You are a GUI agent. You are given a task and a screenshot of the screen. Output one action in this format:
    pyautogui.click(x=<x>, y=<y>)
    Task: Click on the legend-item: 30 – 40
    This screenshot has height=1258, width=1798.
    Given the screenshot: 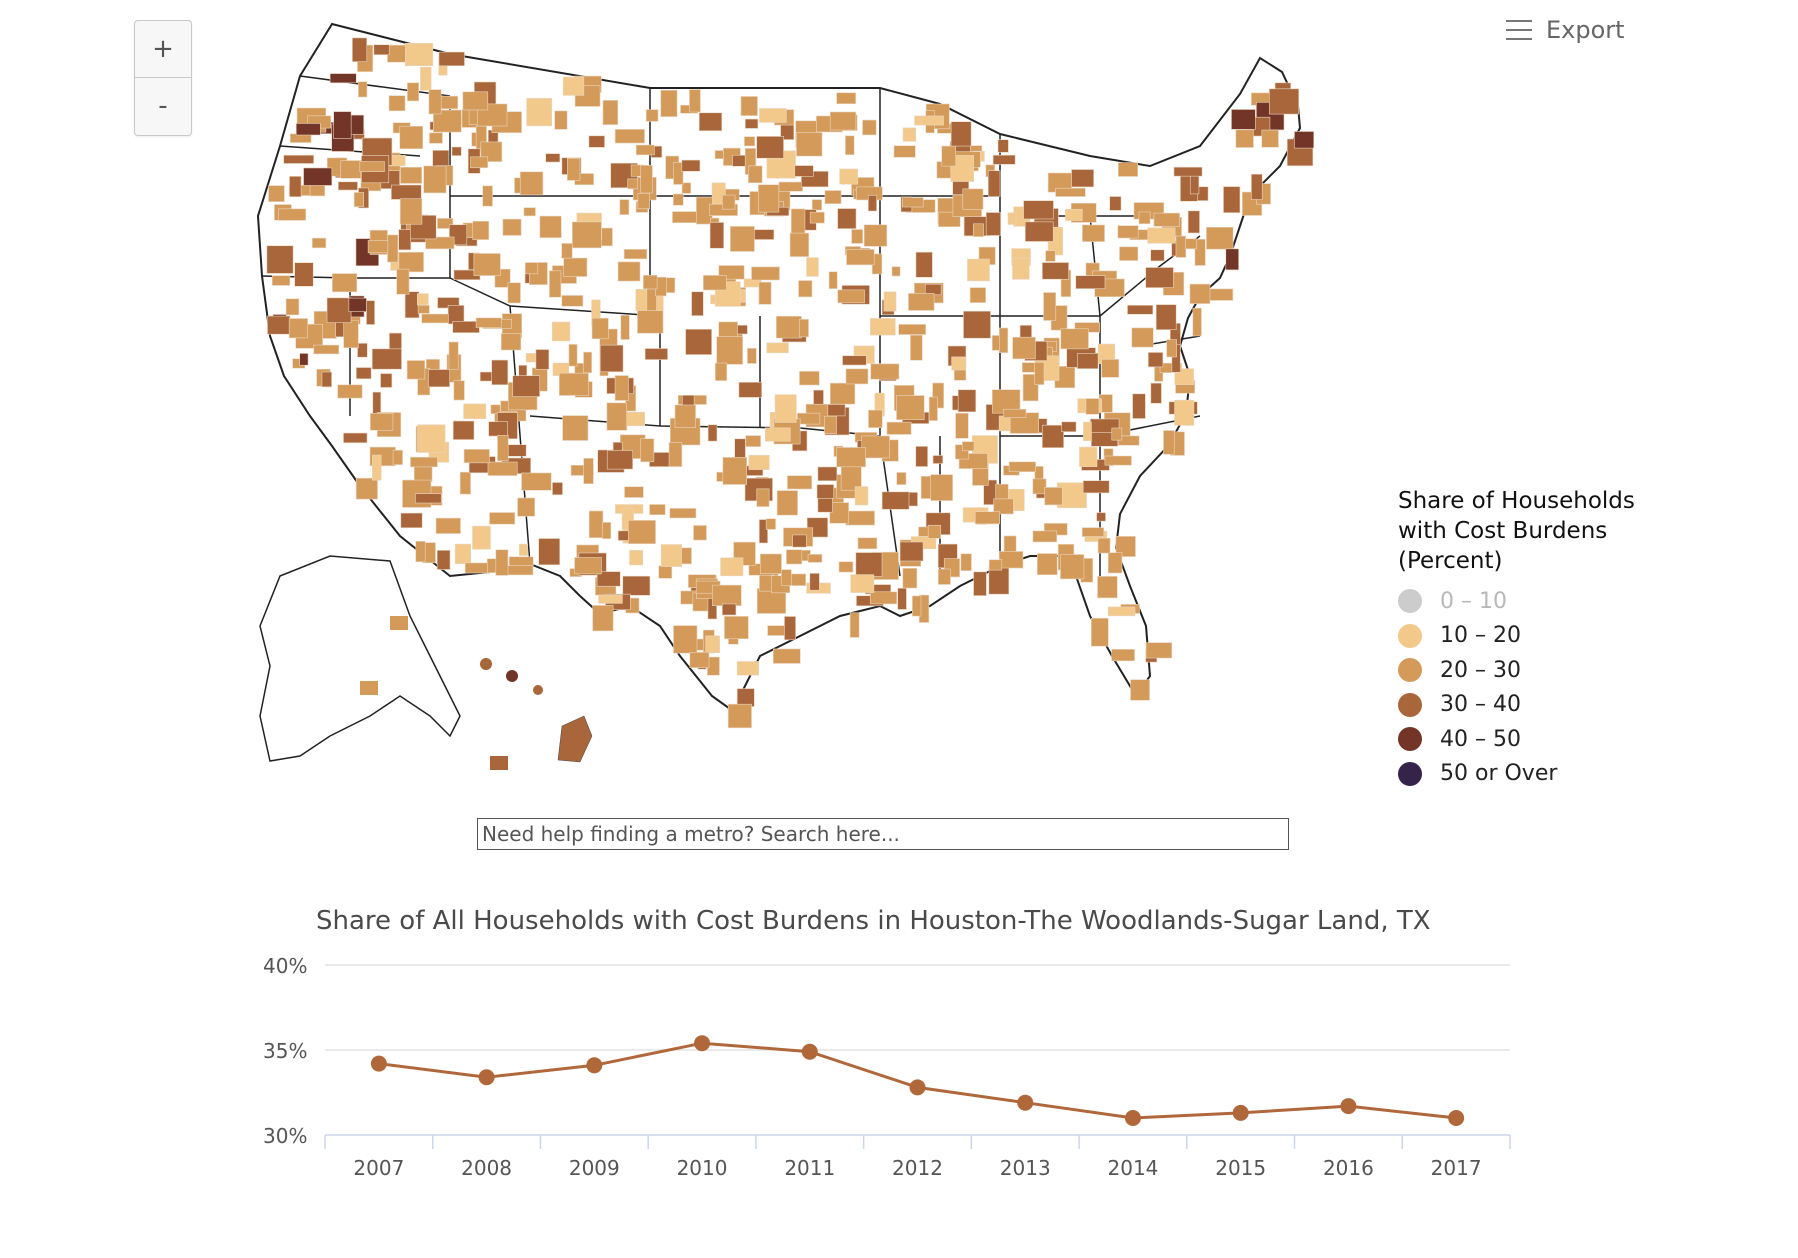 What is the action you would take?
    pyautogui.click(x=1528, y=705)
    